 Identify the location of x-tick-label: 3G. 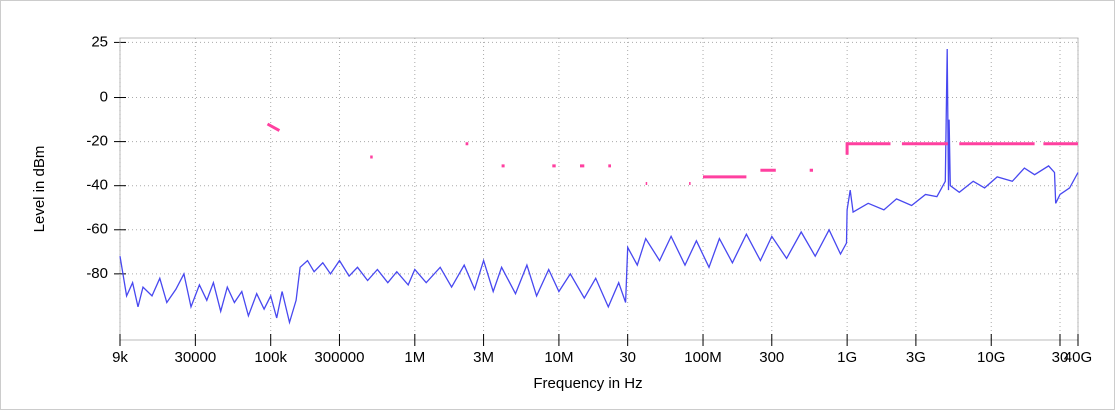
(916, 357).